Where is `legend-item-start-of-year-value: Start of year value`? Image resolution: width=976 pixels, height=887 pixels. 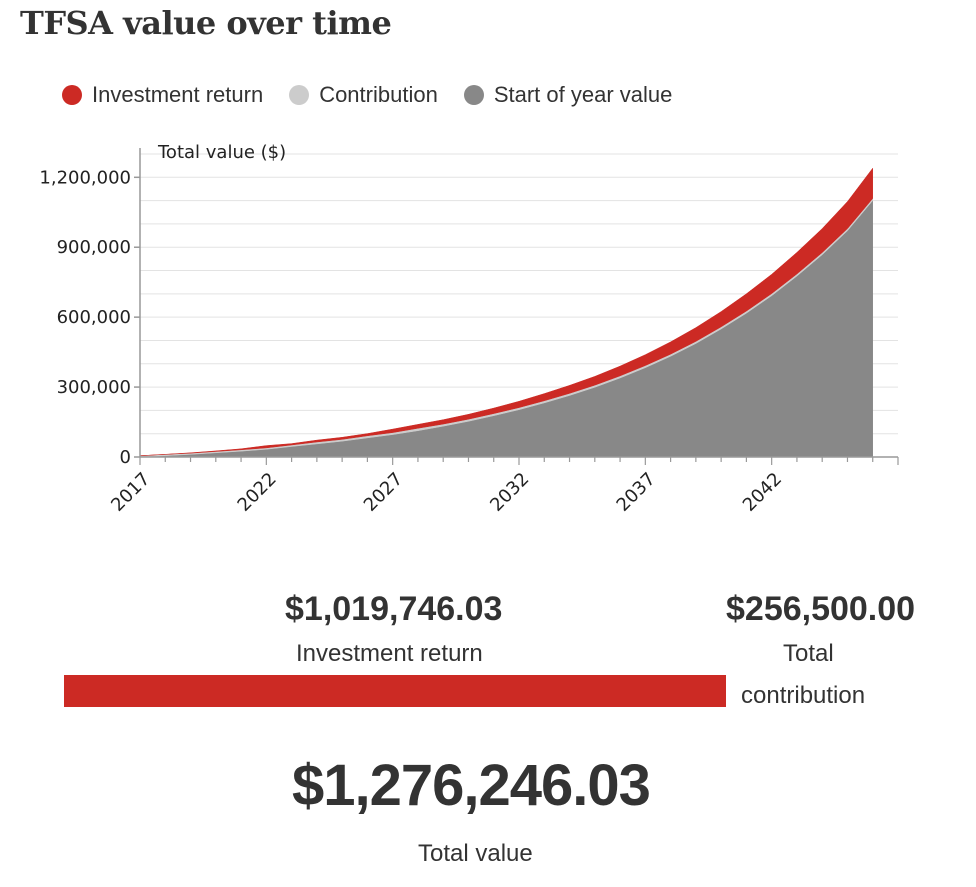
legend-item-start-of-year-value: Start of year value is located at coordinates (568, 95).